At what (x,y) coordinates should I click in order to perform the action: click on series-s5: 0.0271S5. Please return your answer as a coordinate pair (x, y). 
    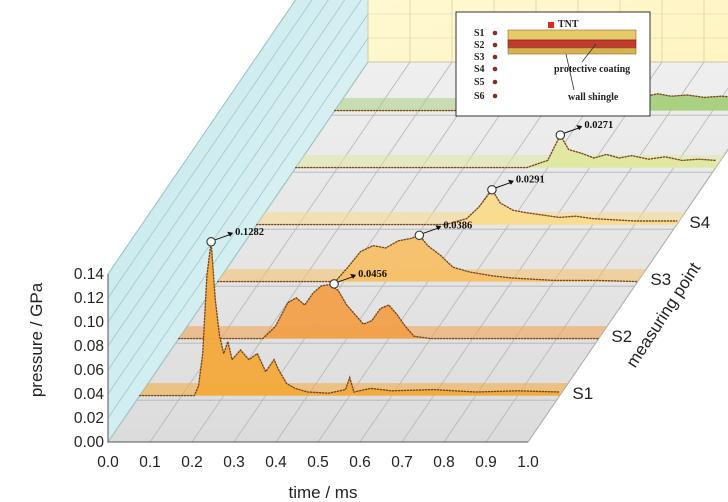
    Looking at the image, I should click on (510, 144).